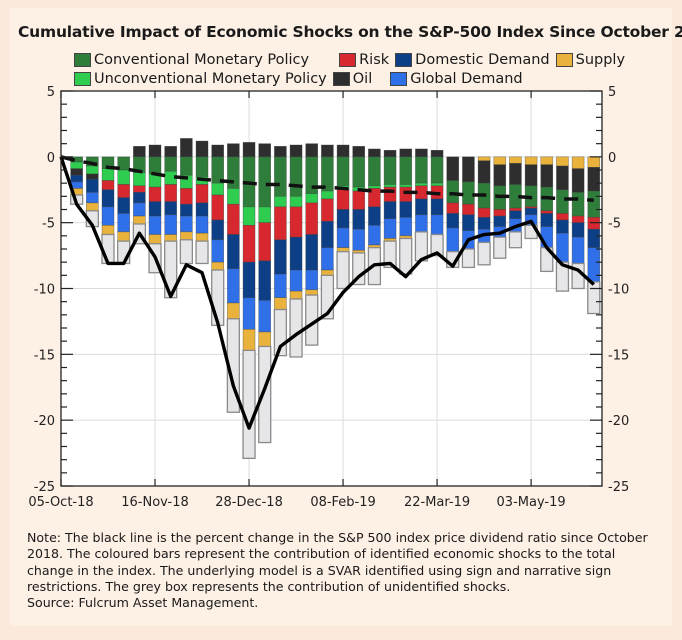 This screenshot has width=682, height=640. What do you see at coordinates (155, 502) in the screenshot?
I see `x-tick-label: 16-Nov-18` at bounding box center [155, 502].